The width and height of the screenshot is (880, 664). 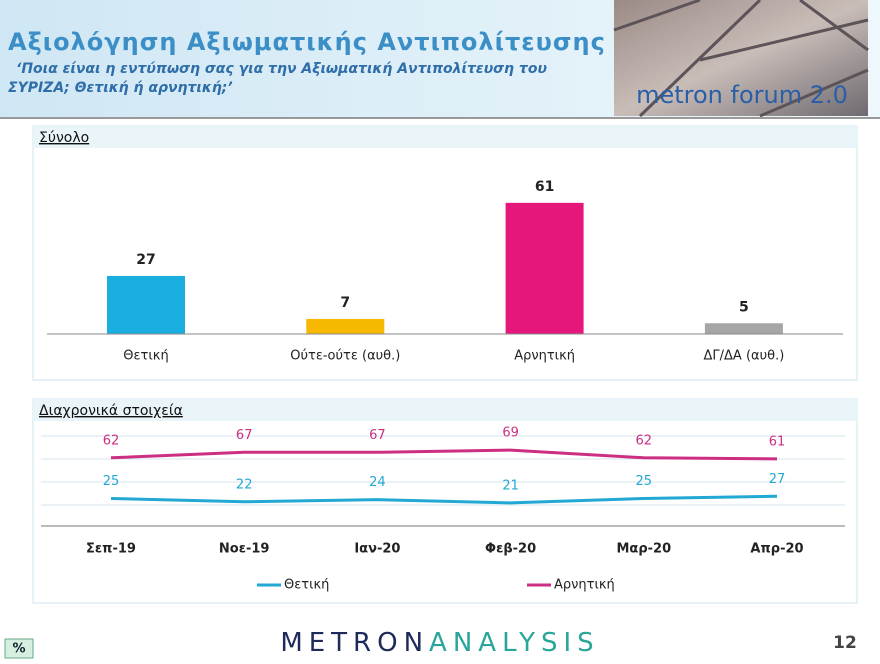 What do you see at coordinates (244, 484) in the screenshot?
I see `value-label: 22` at bounding box center [244, 484].